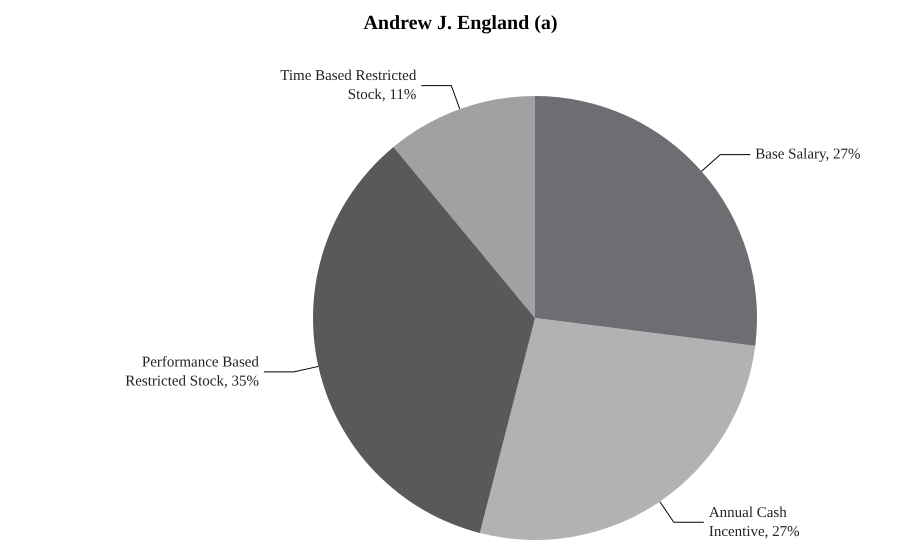 This screenshot has width=921, height=554. I want to click on slice-label: Annual Cash Incentive, 27%, so click(754, 522).